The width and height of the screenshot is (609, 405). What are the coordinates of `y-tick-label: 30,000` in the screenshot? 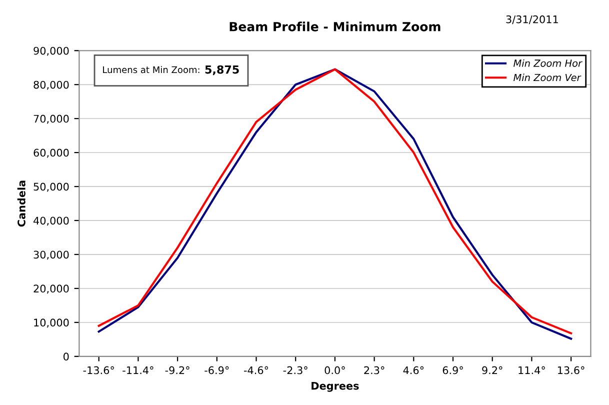 It's located at (51, 255).